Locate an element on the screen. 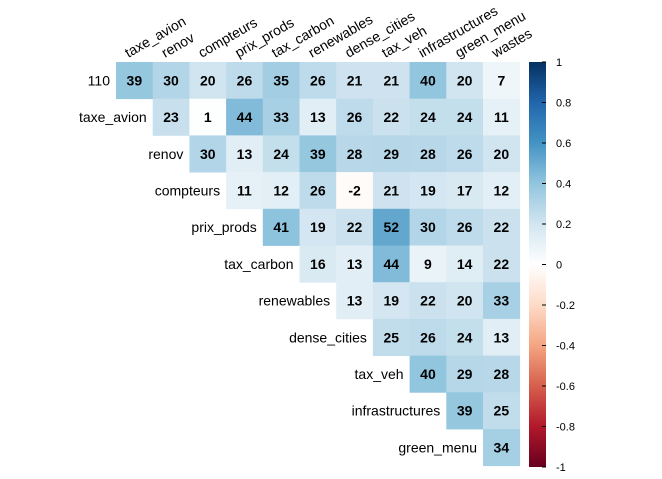  colorbar-tick-label: -0.2 is located at coordinates (565, 306).